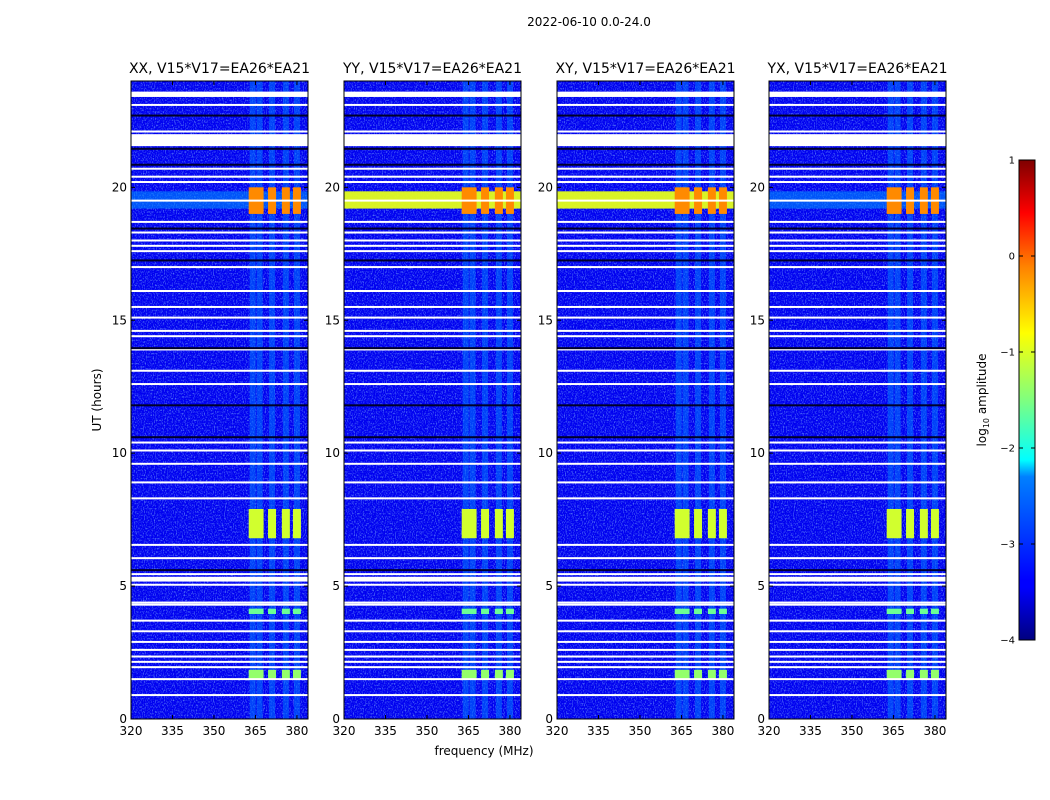 Image resolution: width=1050 pixels, height=800 pixels. What do you see at coordinates (432, 69) in the screenshot?
I see `panel-title: YY, V15*V17=EA26*EA21` at bounding box center [432, 69].